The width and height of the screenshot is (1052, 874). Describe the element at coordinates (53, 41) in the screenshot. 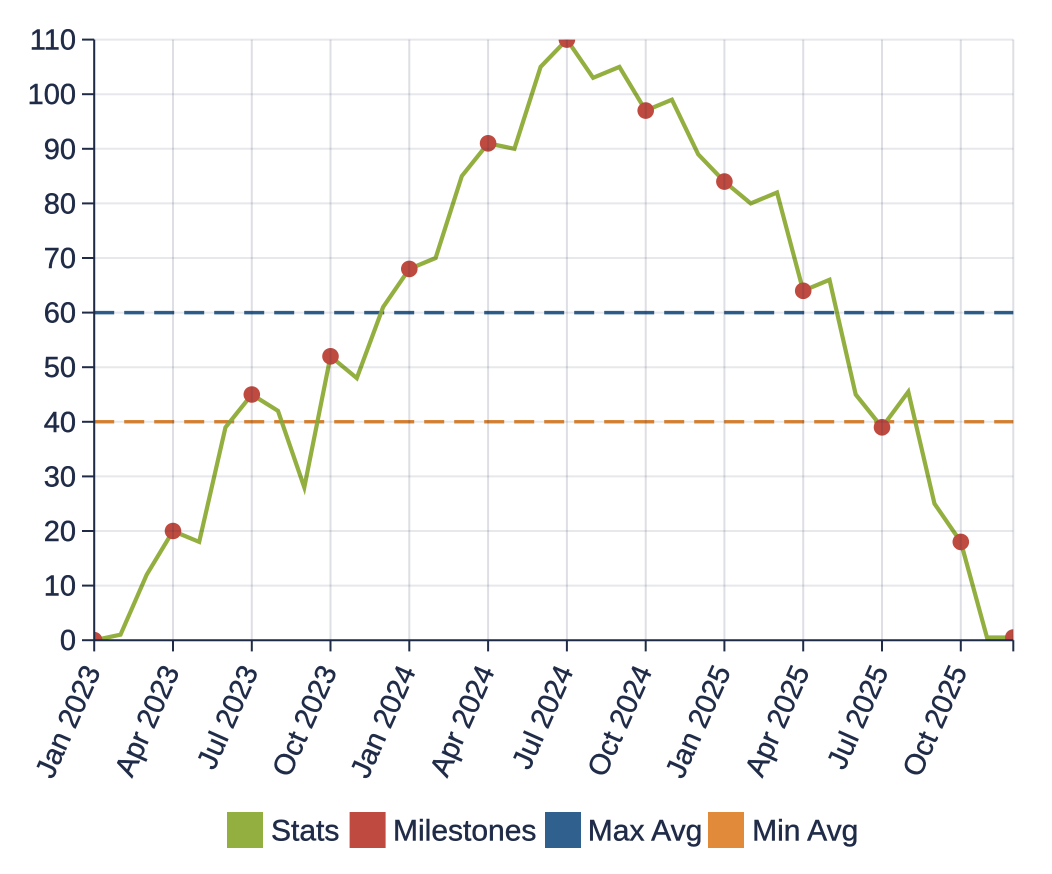

I see `svg-text: 110` at that location.